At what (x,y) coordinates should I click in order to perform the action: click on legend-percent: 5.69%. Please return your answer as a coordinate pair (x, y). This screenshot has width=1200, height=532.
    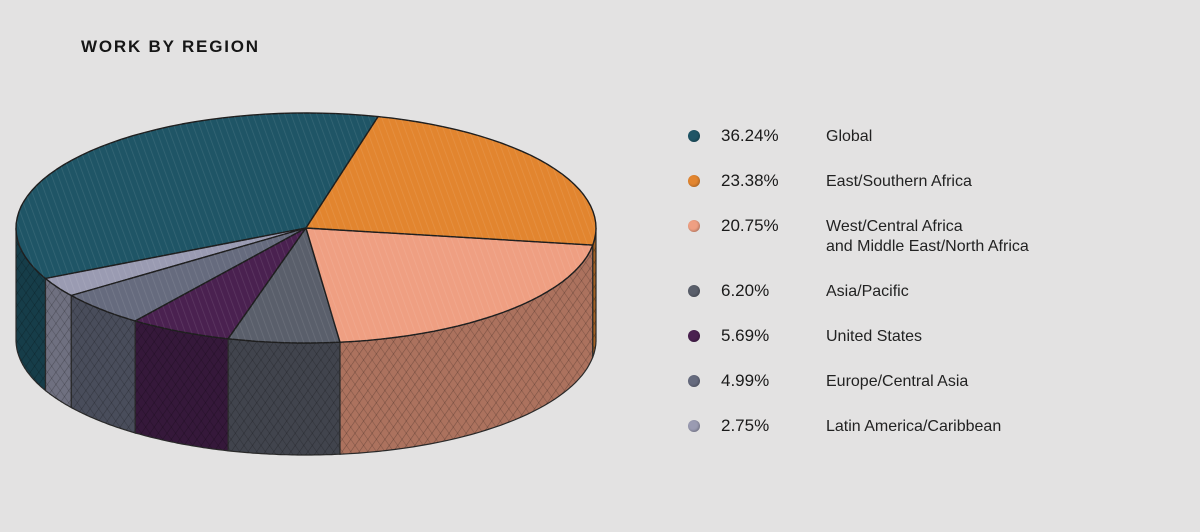
    Looking at the image, I should click on (745, 335).